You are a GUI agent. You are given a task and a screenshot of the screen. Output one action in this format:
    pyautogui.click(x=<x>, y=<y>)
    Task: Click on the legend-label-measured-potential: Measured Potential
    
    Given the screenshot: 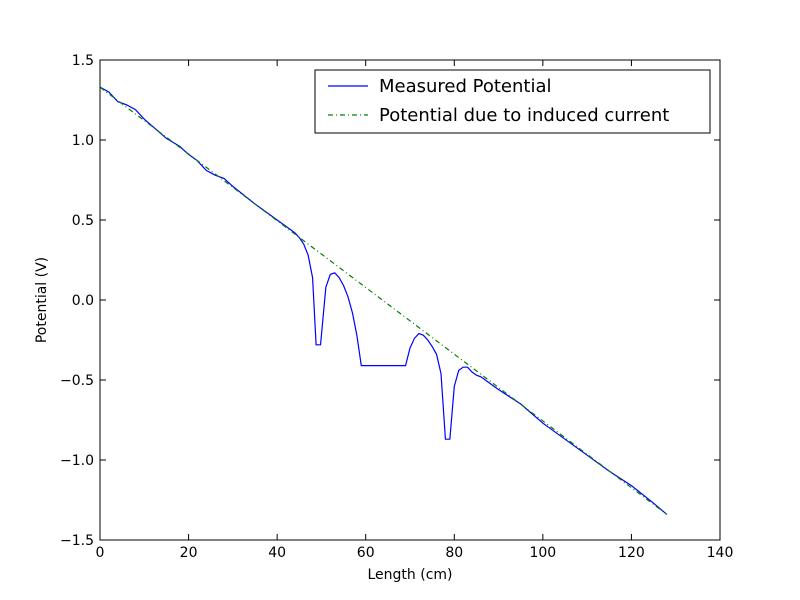 What is the action you would take?
    pyautogui.click(x=465, y=86)
    